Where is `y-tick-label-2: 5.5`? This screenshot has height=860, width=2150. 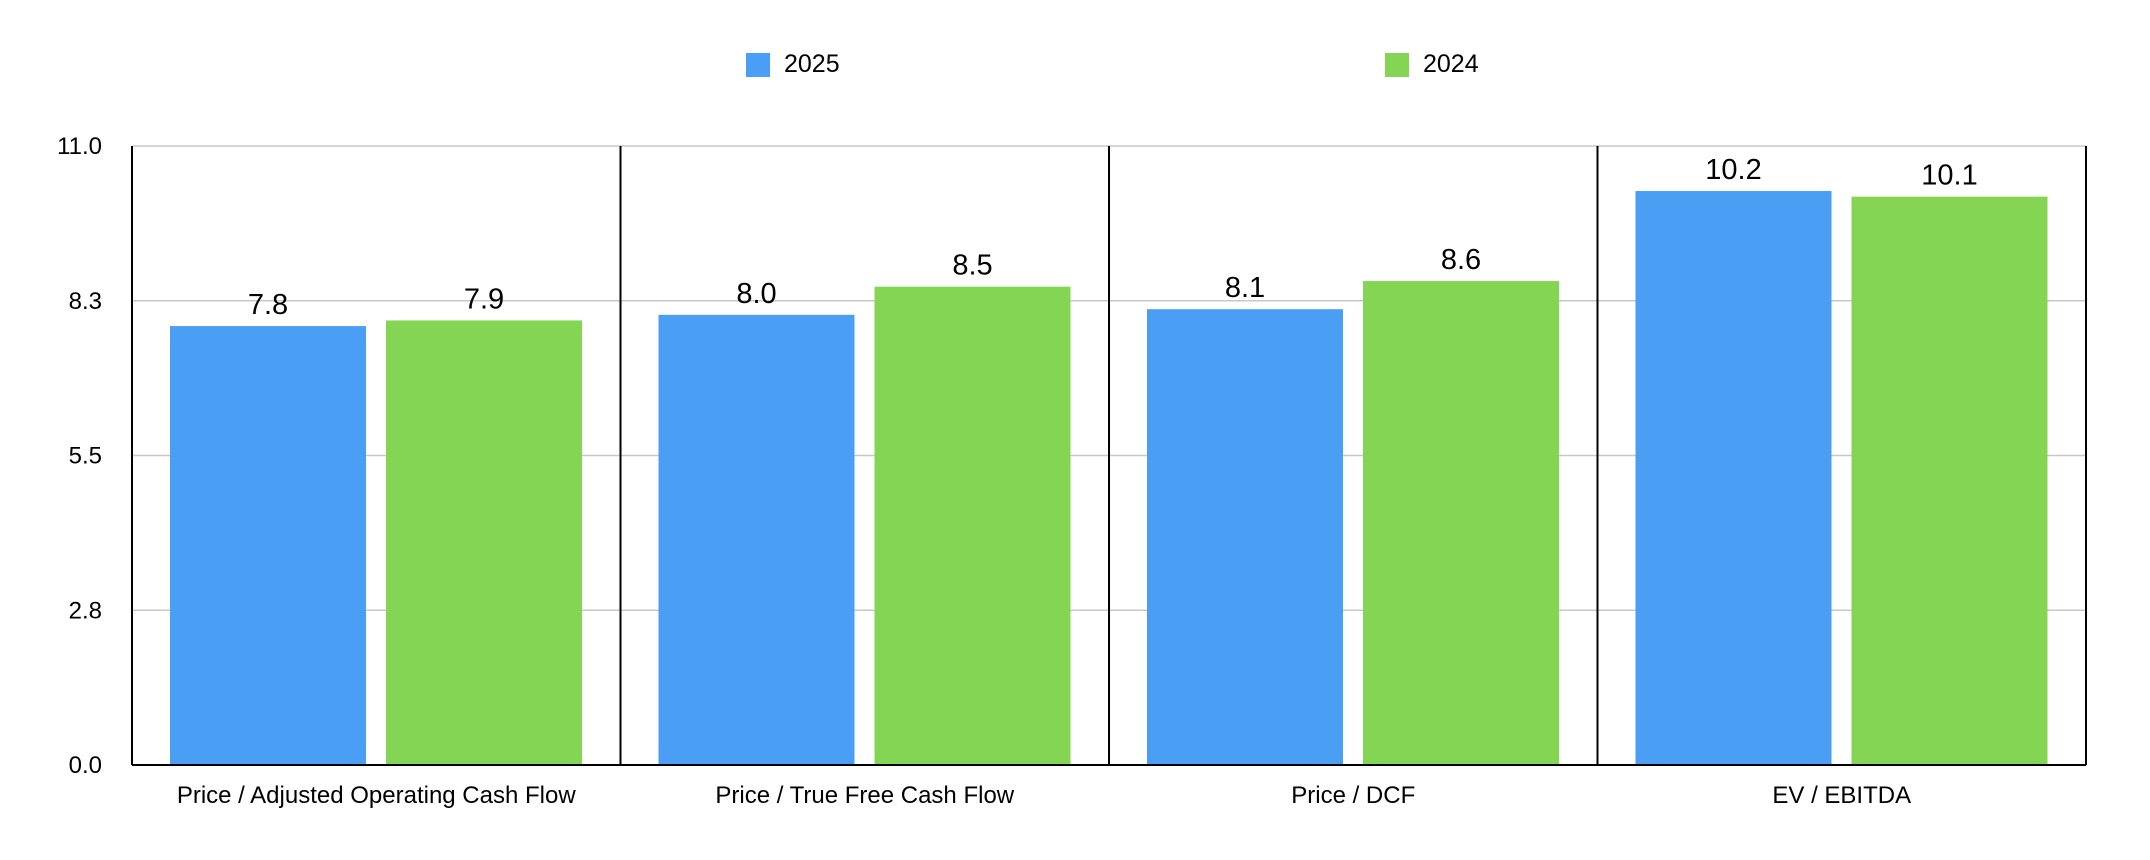
y-tick-label-2: 5.5 is located at coordinates (85, 456).